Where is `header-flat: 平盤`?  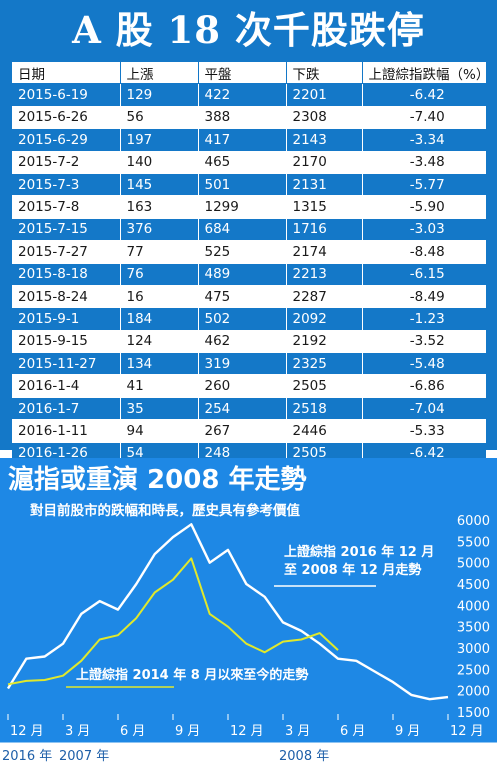
header-flat: 平盤 is located at coordinates (241, 73).